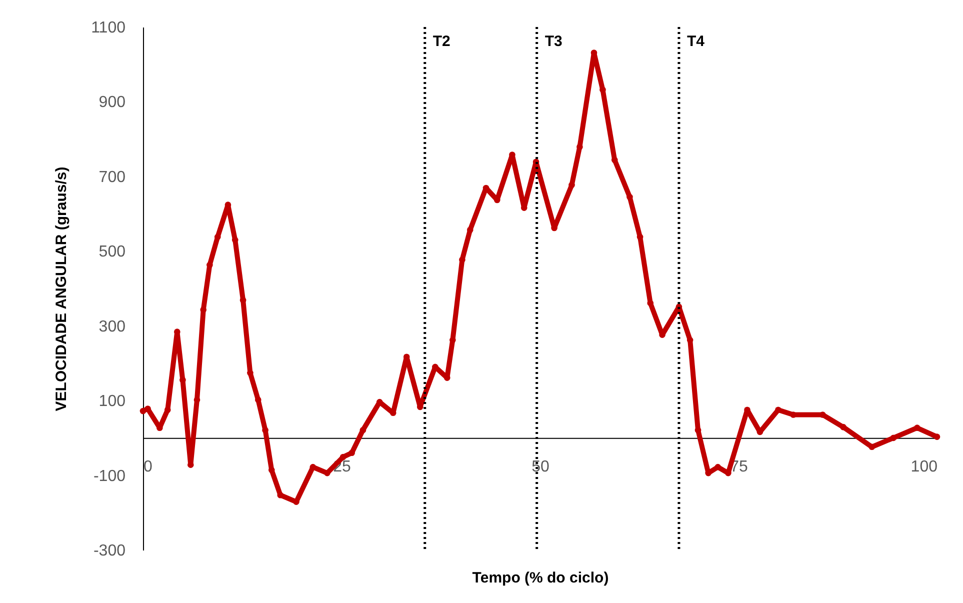 This screenshot has width=963, height=603. I want to click on y-tick-label: 900, so click(112, 103).